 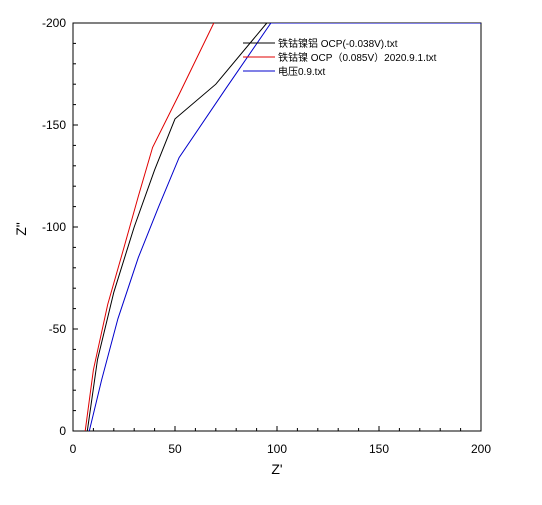 What do you see at coordinates (58, 329) in the screenshot?
I see `y-tick-label: -50` at bounding box center [58, 329].